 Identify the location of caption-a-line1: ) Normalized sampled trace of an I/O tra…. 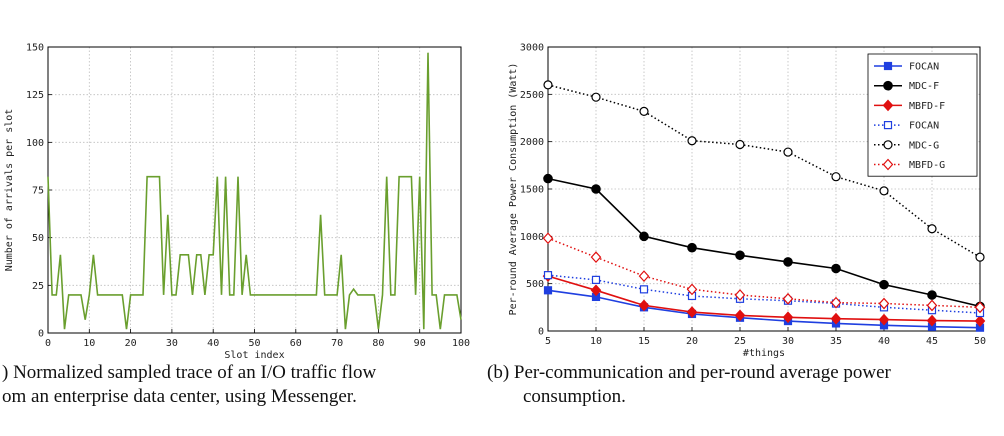
(189, 372).